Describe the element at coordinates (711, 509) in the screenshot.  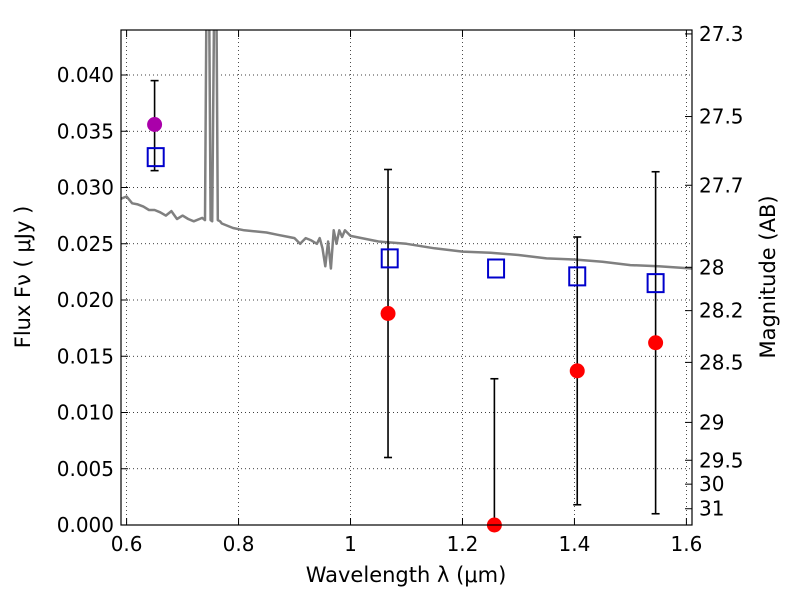
I see `y2-tick-label: 31` at that location.